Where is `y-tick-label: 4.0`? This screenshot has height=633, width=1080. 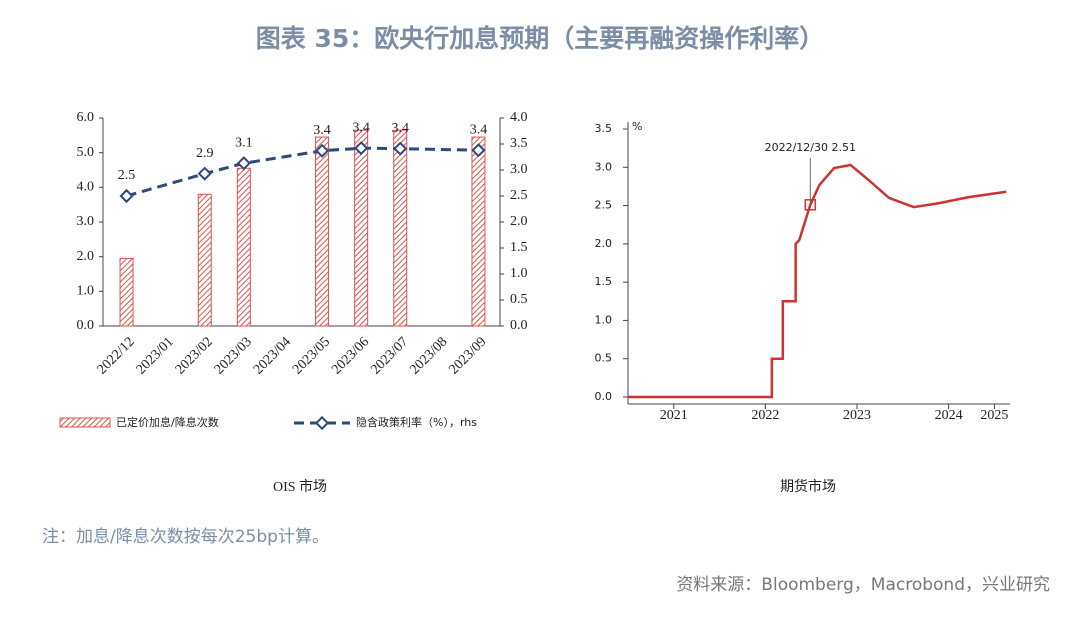 y-tick-label: 4.0 is located at coordinates (86, 187).